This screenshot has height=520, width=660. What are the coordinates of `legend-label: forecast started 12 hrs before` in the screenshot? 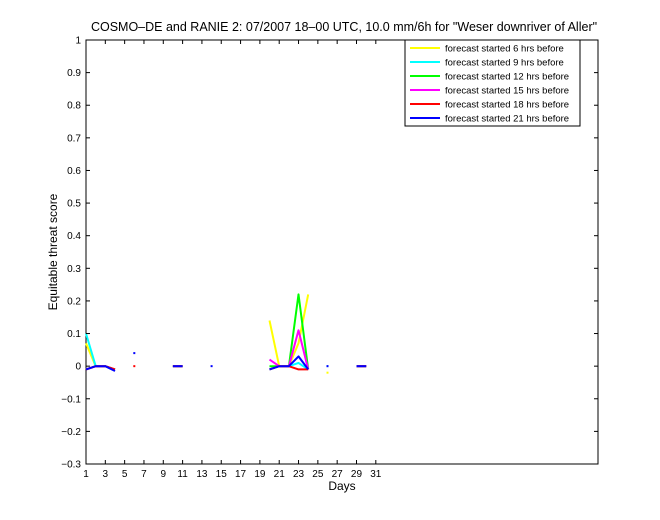 It's located at (507, 77).